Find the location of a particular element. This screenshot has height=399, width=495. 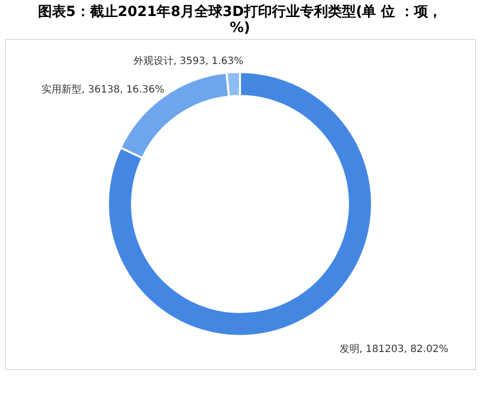

slice-label: 实用新型, 36138, 16.36% is located at coordinates (103, 90).